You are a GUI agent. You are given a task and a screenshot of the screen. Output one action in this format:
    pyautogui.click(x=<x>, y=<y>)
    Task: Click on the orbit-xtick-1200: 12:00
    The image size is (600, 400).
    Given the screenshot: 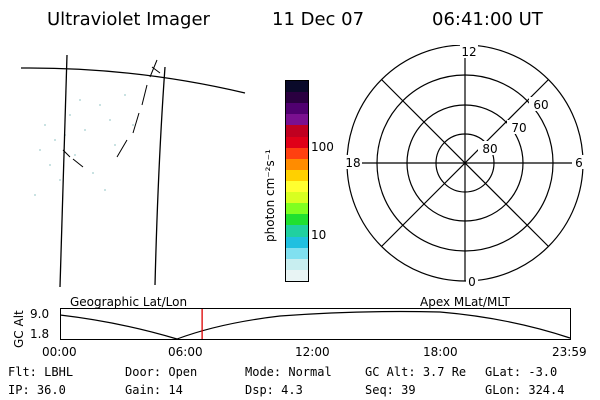 What is the action you would take?
    pyautogui.click(x=312, y=352)
    